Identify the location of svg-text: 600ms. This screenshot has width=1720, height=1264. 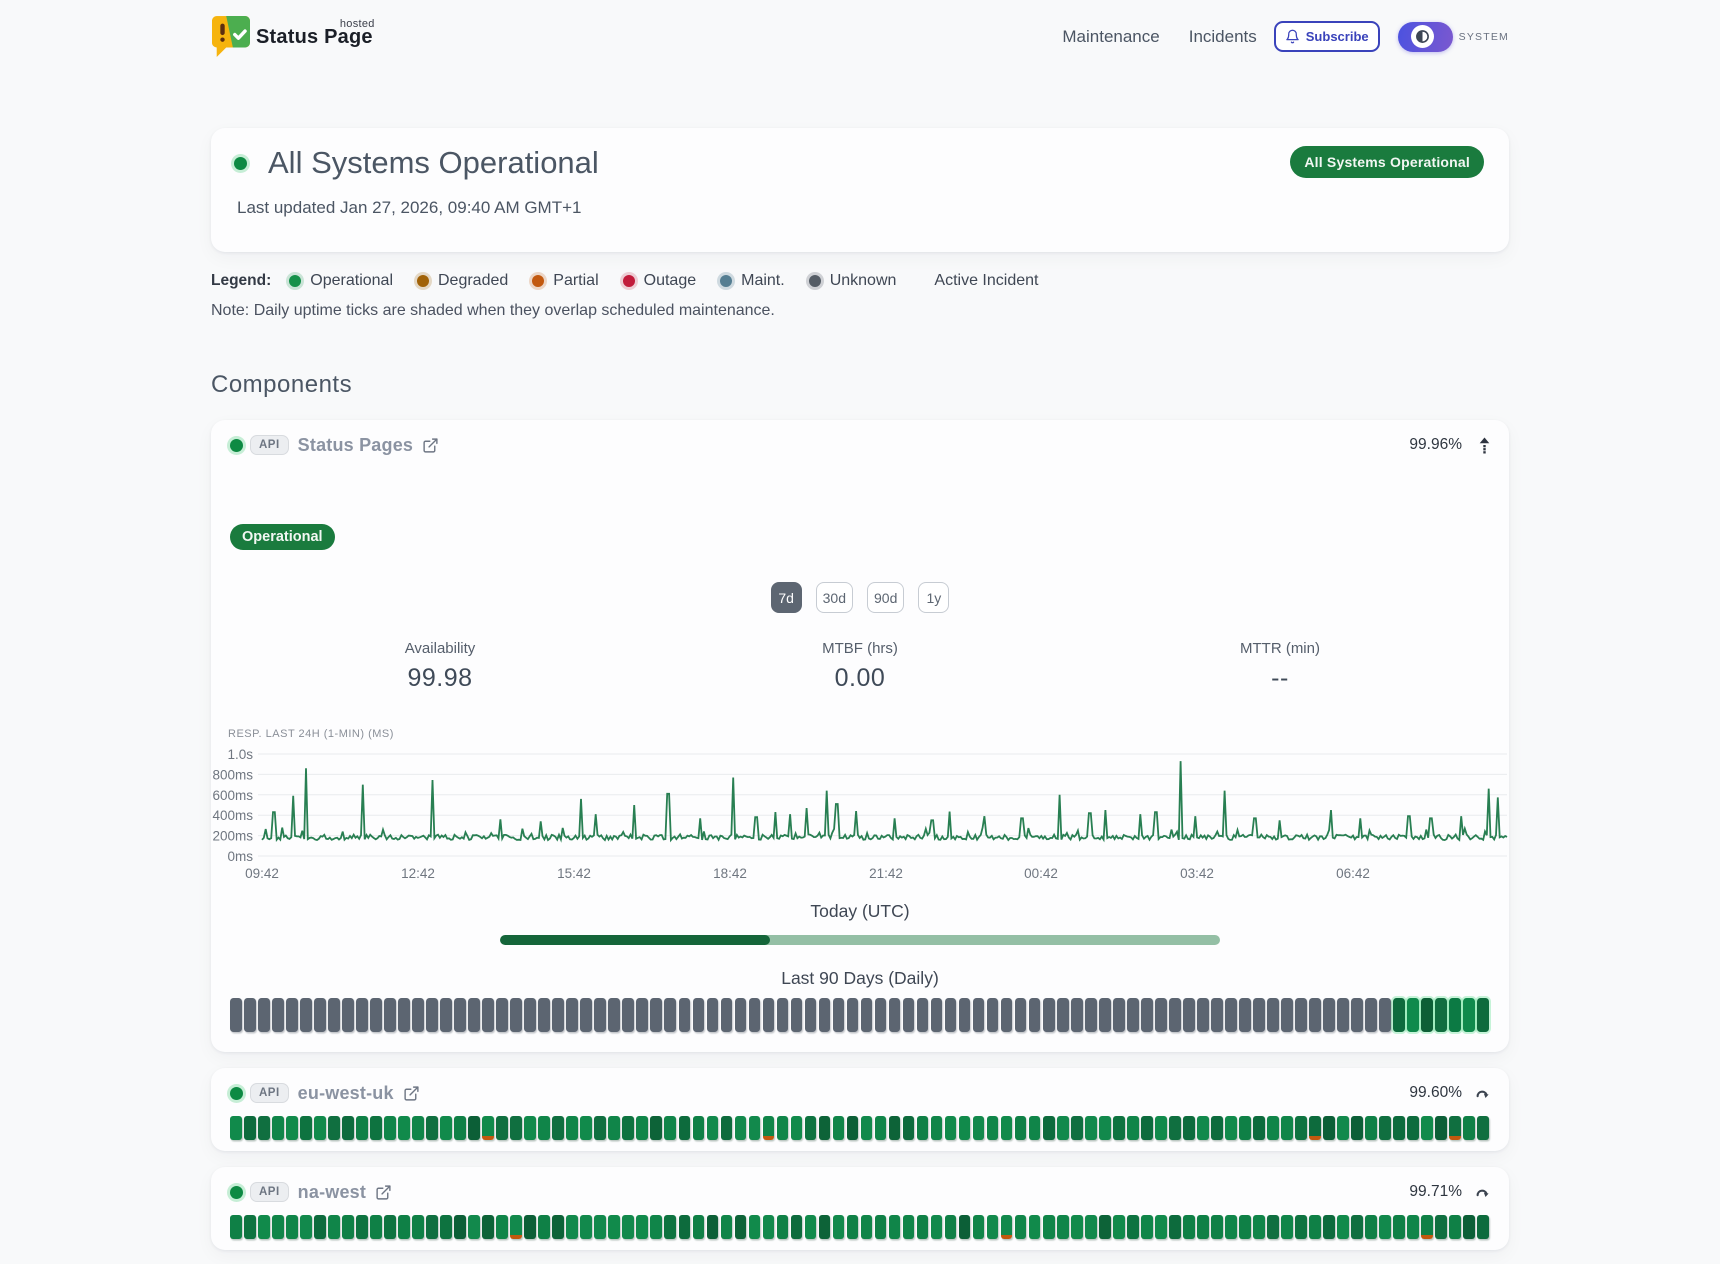
(232, 795).